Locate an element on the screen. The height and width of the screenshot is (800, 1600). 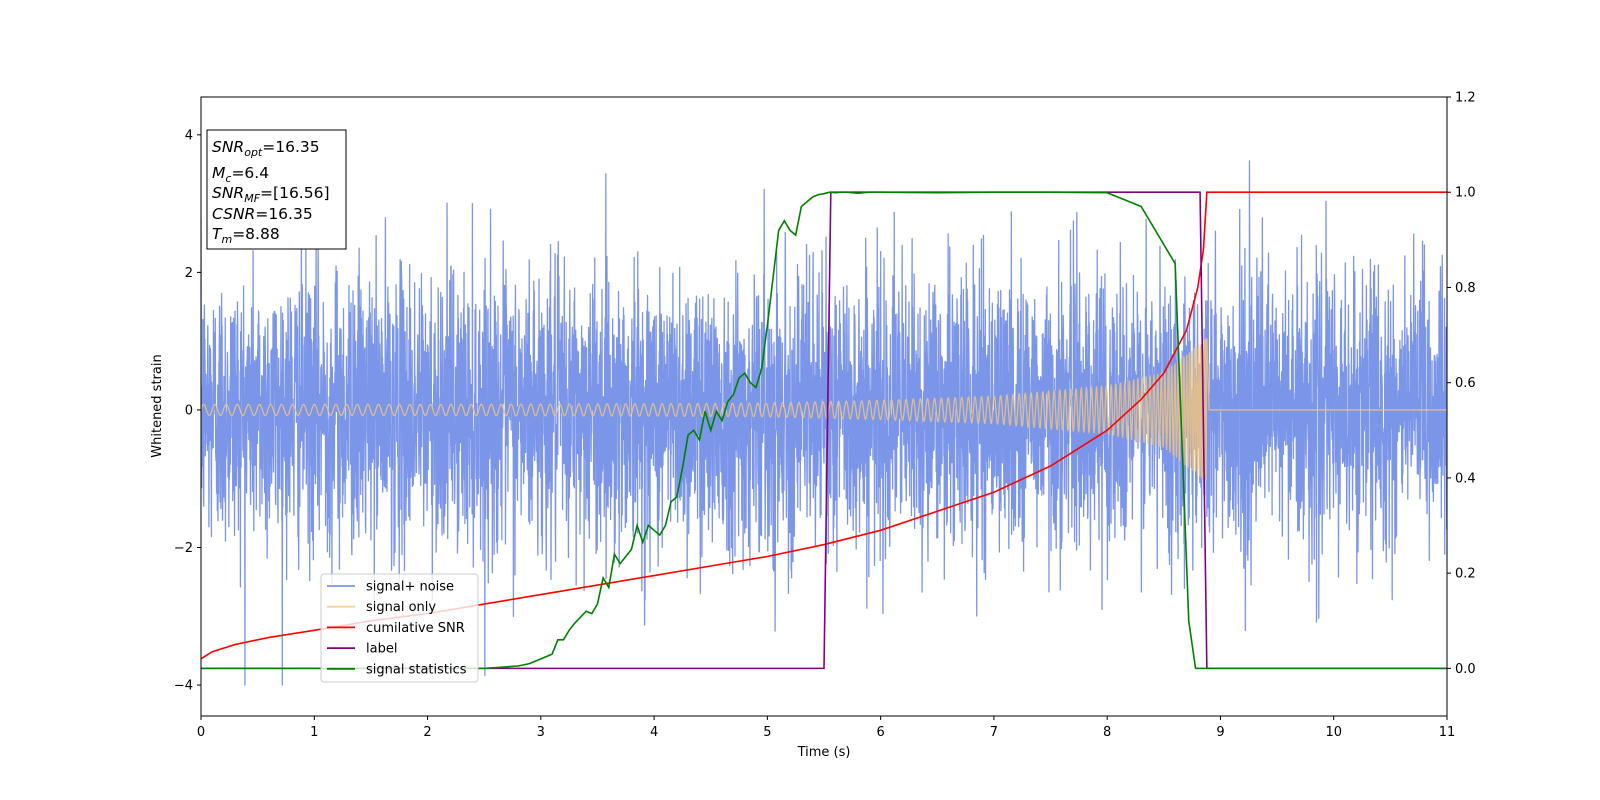
y-right-tick-label: 1.0 is located at coordinates (1465, 193).